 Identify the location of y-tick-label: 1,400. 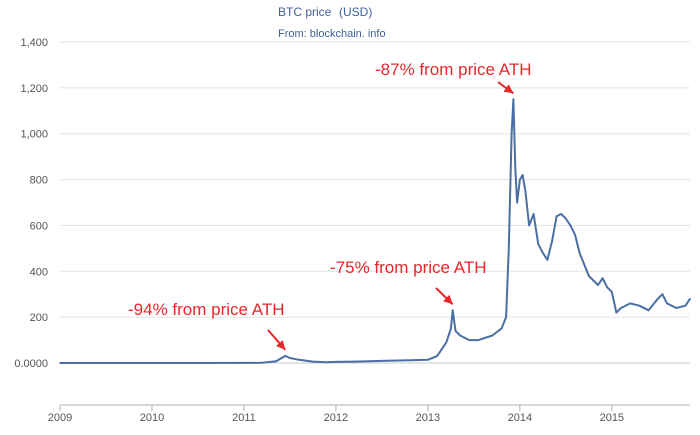
(34, 43).